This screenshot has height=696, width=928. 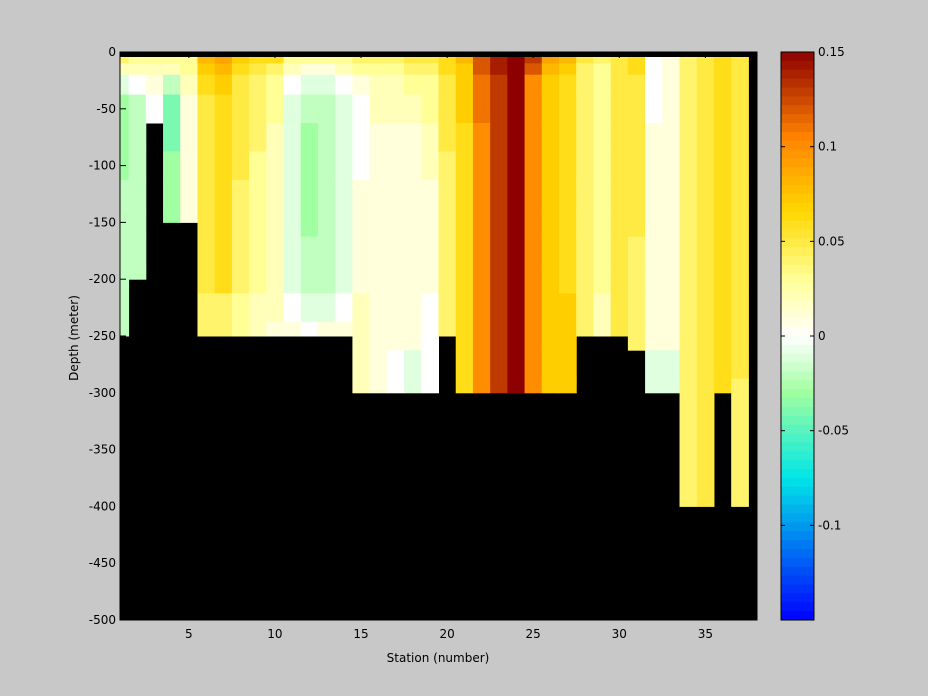 What do you see at coordinates (102, 336) in the screenshot?
I see `y-tick-label: -250` at bounding box center [102, 336].